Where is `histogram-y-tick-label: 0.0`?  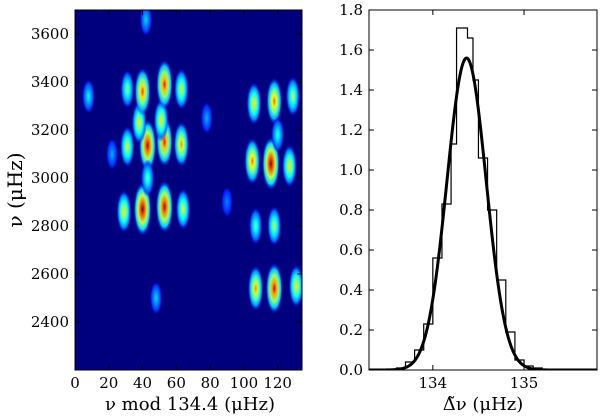 histogram-y-tick-label: 0.0 is located at coordinates (351, 370).